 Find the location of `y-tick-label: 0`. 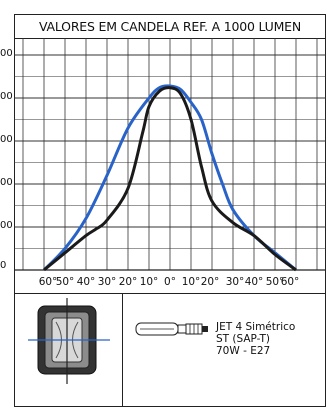

y-tick-label: 0 is located at coordinates (3, 265).